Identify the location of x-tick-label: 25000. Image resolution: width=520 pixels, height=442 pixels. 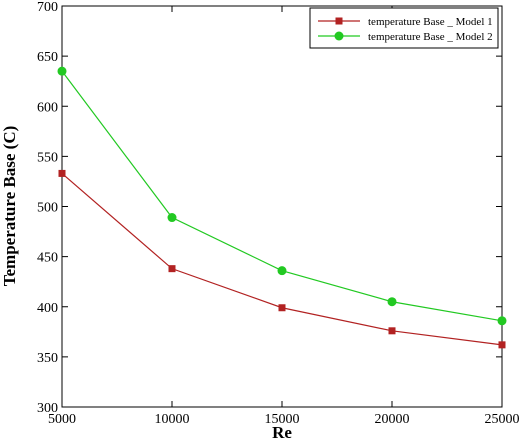
(502, 419).